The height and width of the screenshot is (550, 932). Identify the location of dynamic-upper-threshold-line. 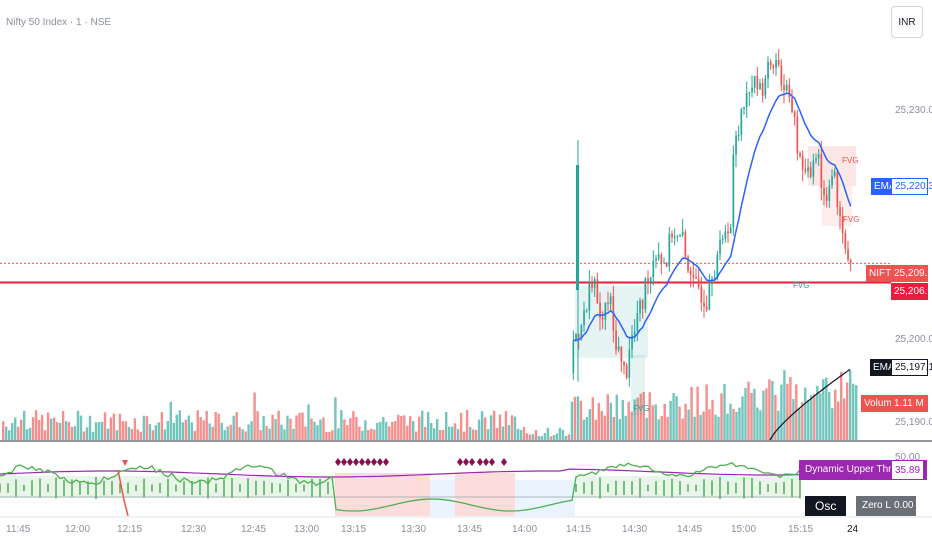
(400, 473).